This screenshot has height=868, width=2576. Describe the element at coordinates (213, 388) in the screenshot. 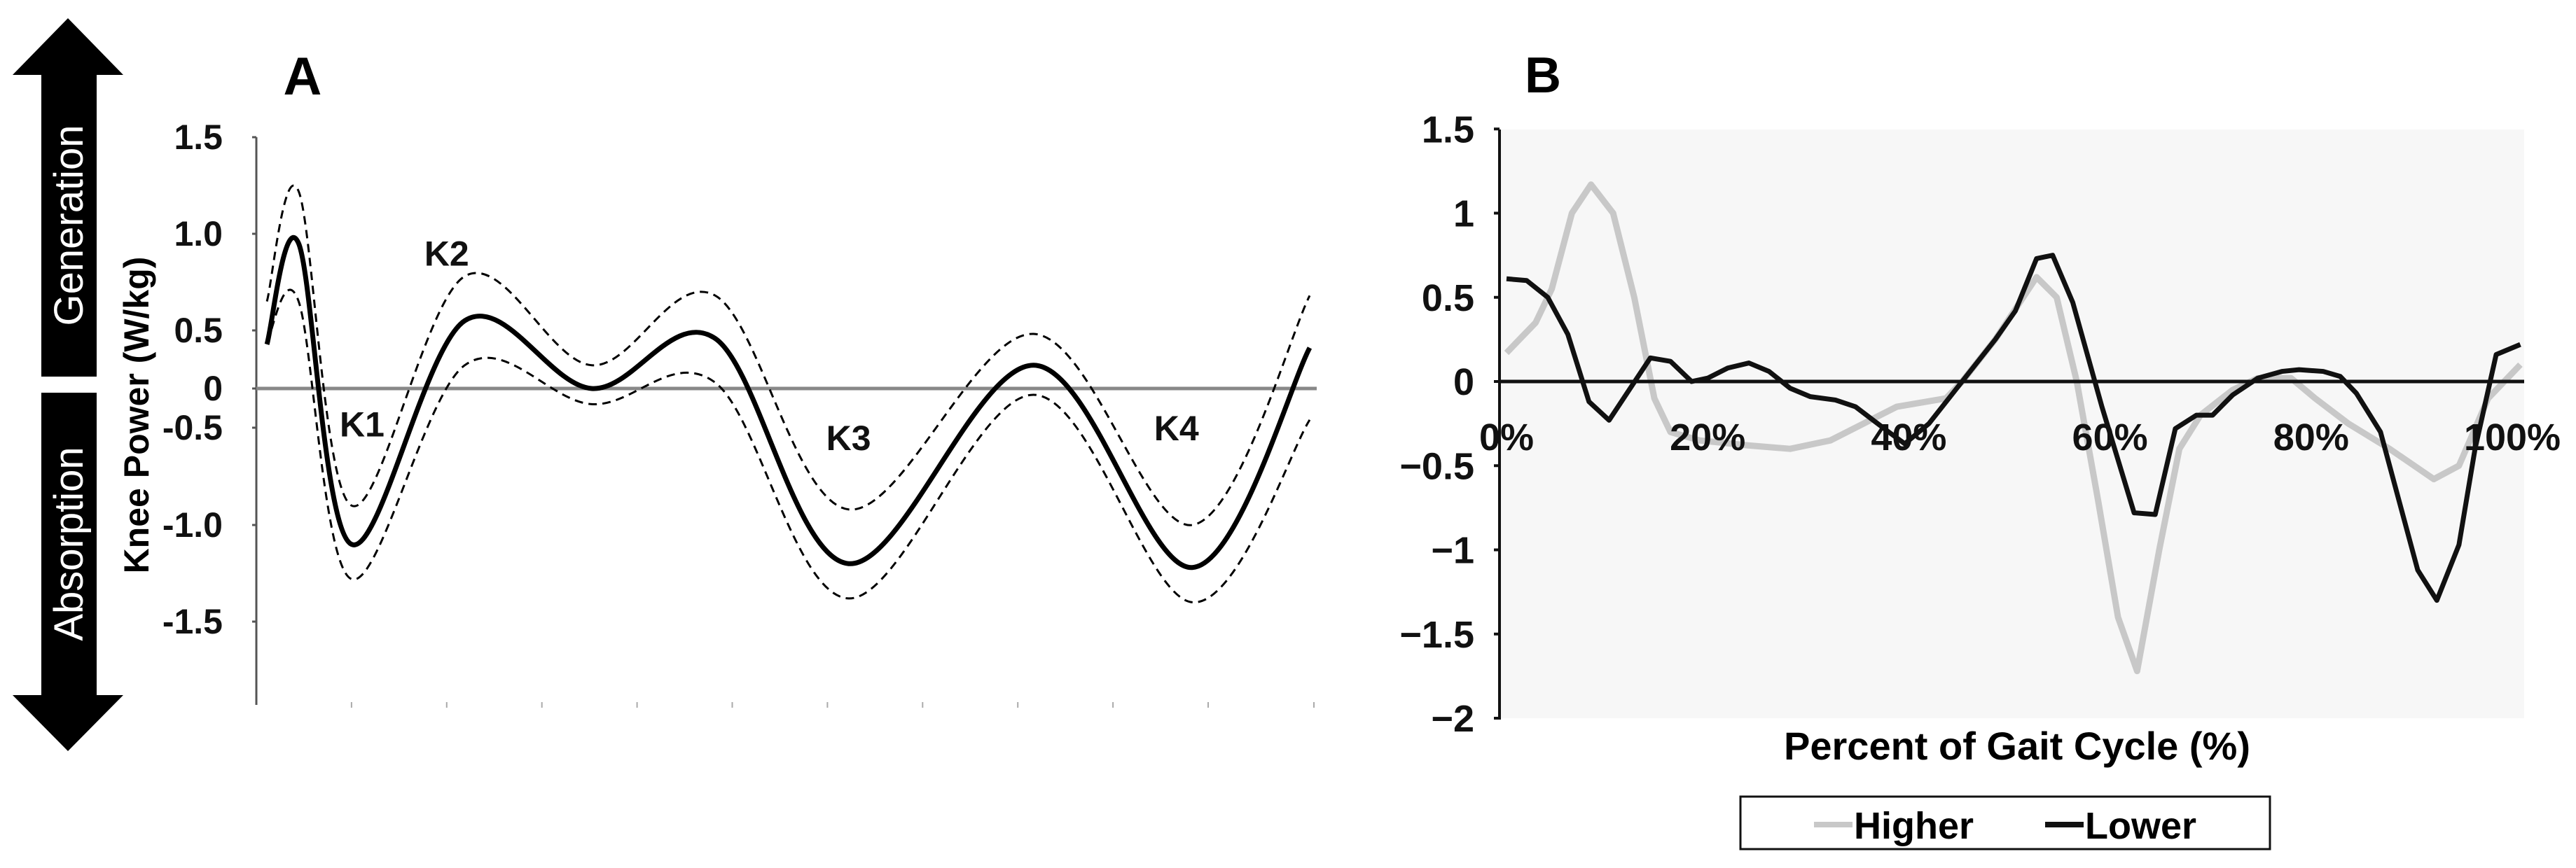

I see `panel-a-ytick-label: 0` at that location.